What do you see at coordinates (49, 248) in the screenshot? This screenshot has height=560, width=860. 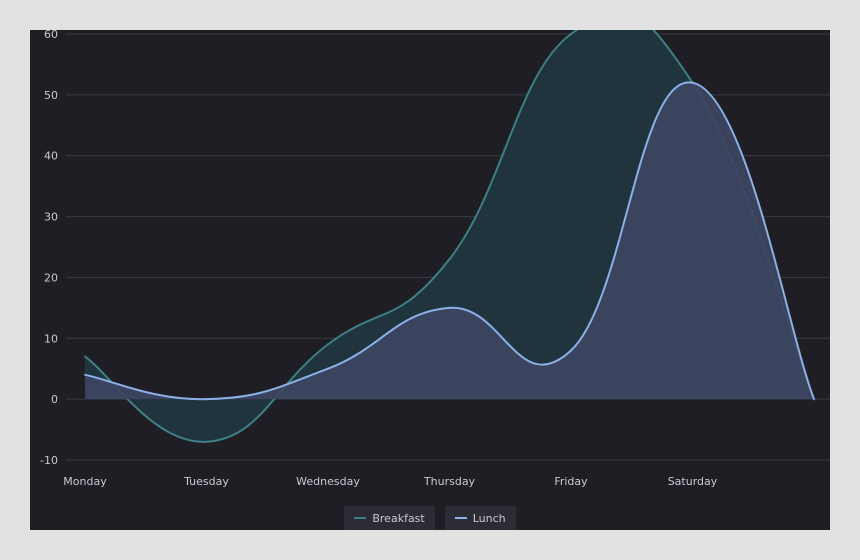 I see `y-axis-ticks: 60 50 40 30 20 10 0 -10` at bounding box center [49, 248].